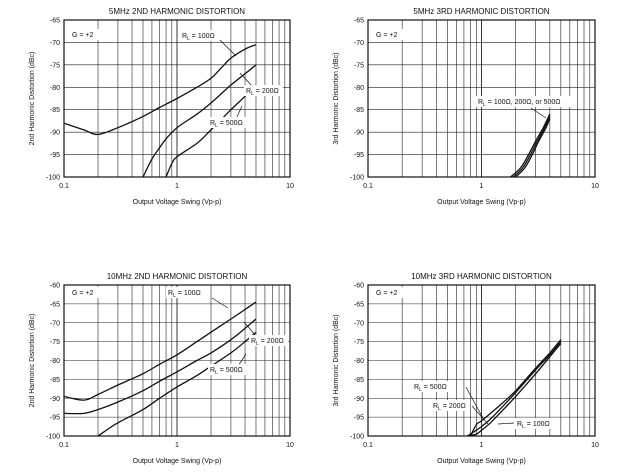  Describe the element at coordinates (481, 11) in the screenshot. I see `chart-title: 5MHz 3RD HARMONIC DISTORTION` at that location.